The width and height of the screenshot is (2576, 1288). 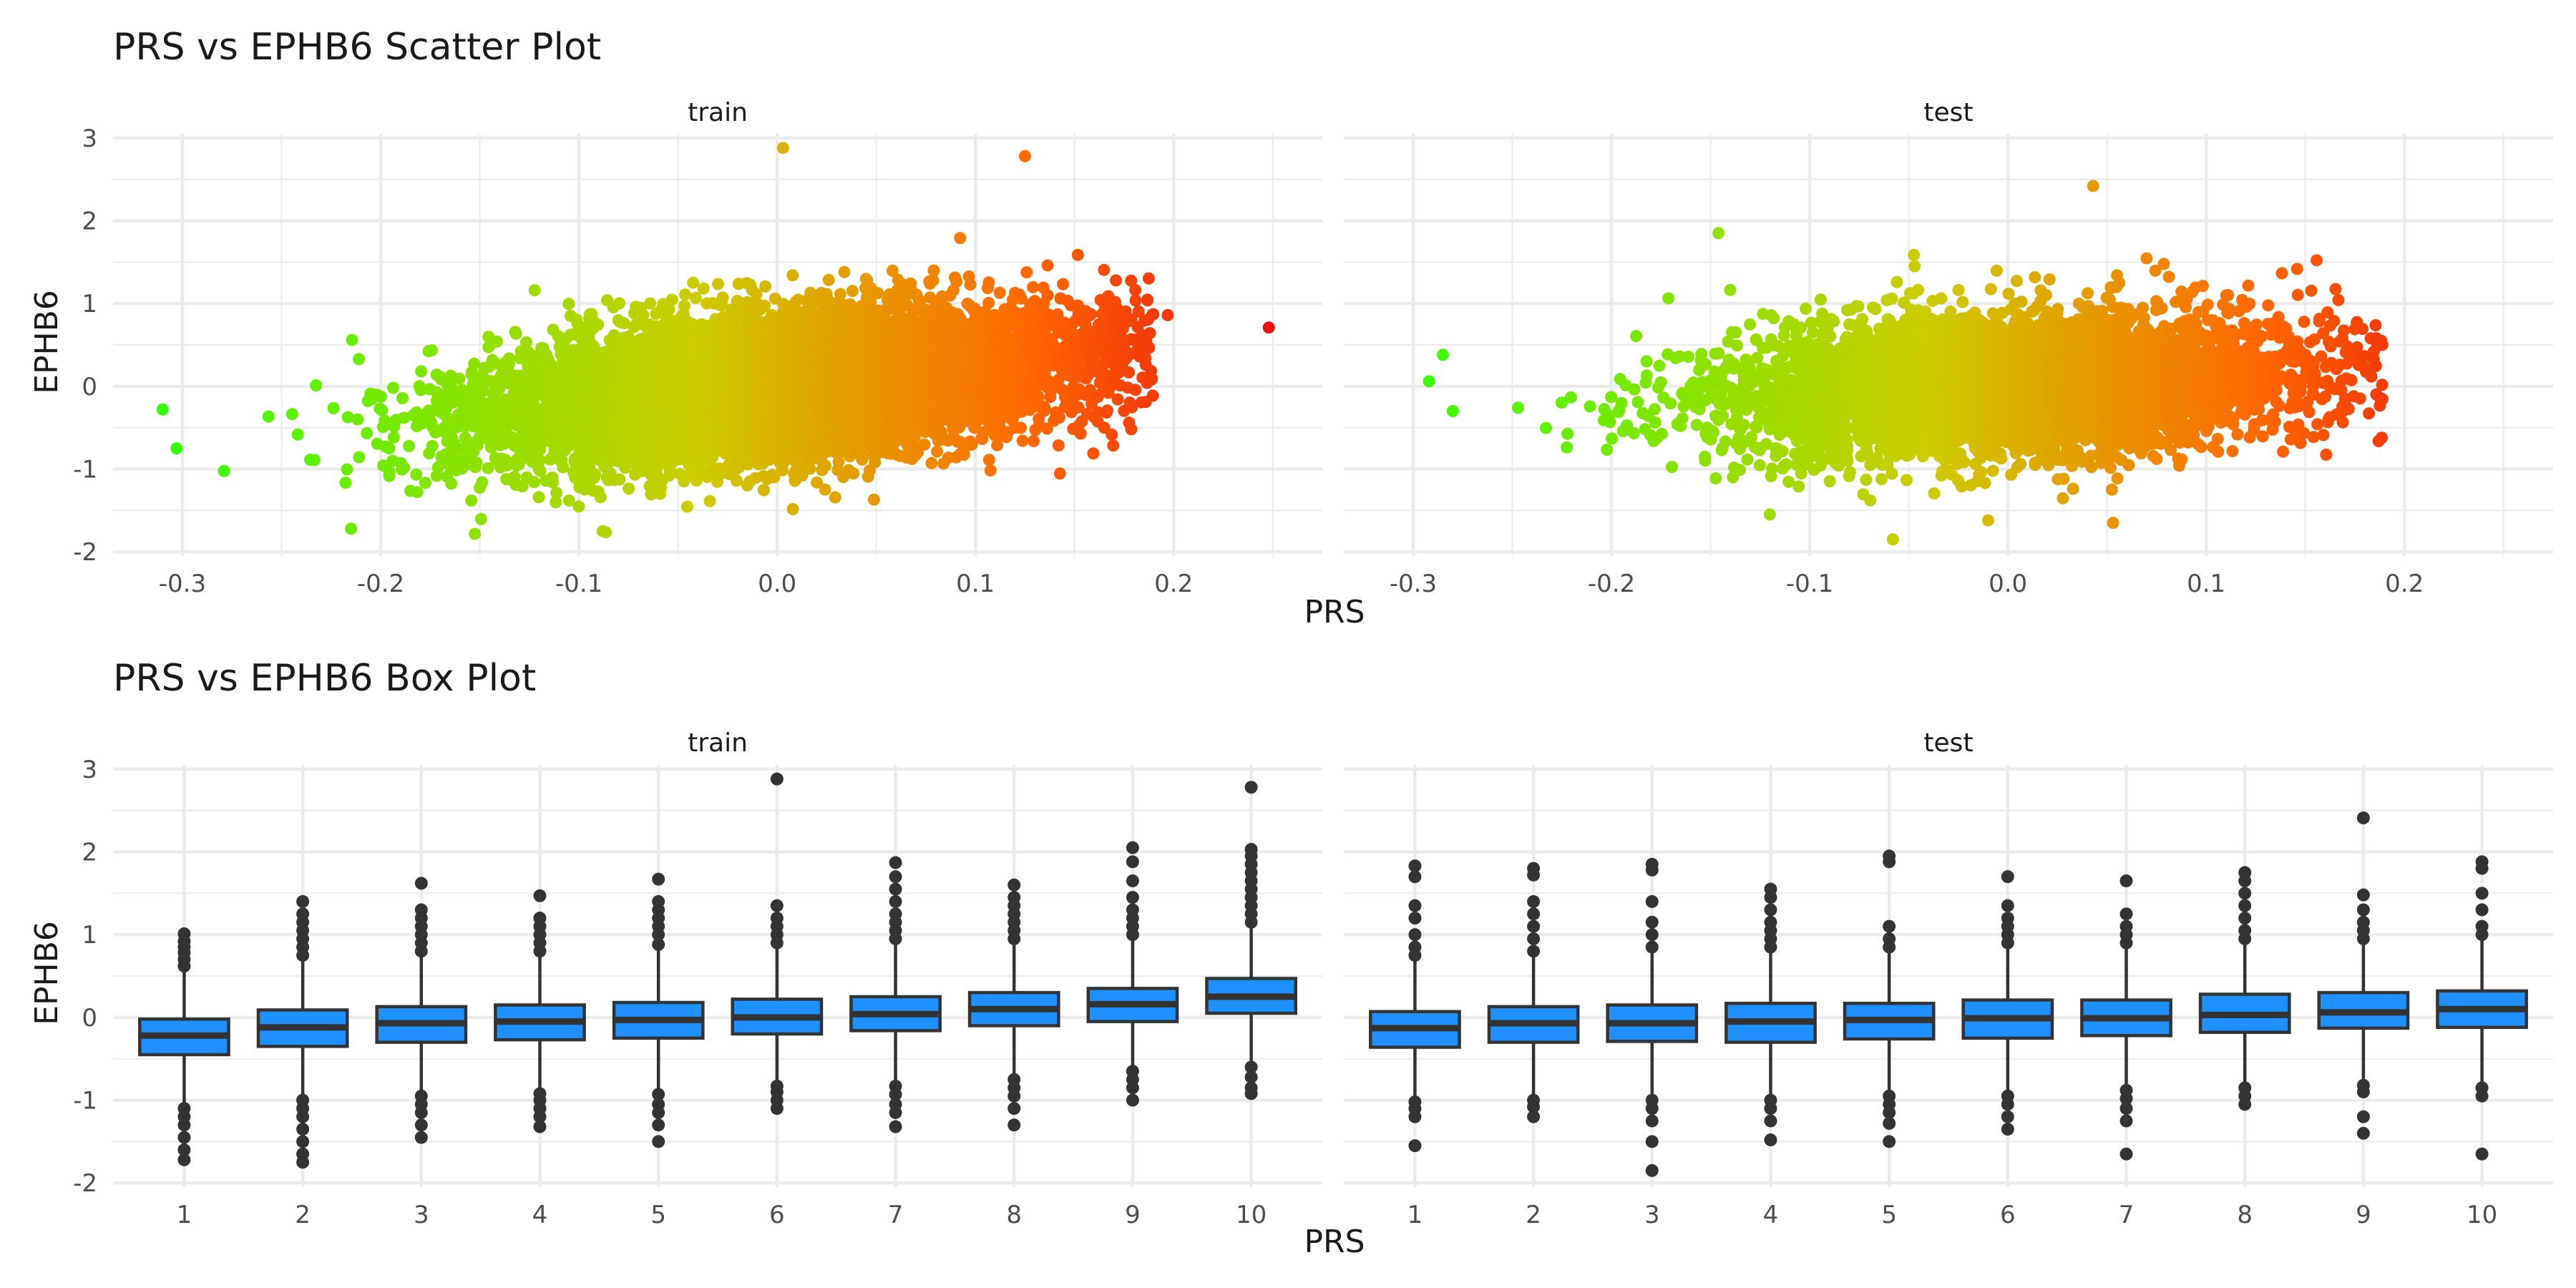 What do you see at coordinates (85, 470) in the screenshot?
I see `scatter-y-tick-label: -1` at bounding box center [85, 470].